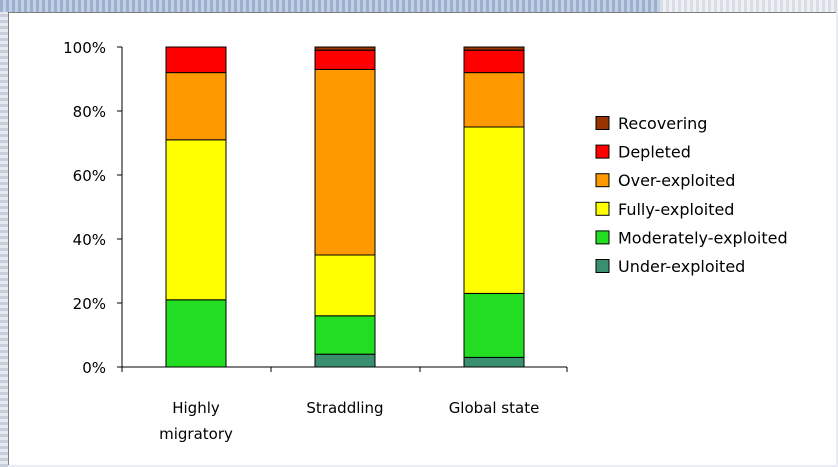  What do you see at coordinates (89, 112) in the screenshot?
I see `y-tick-label: 80%` at bounding box center [89, 112].